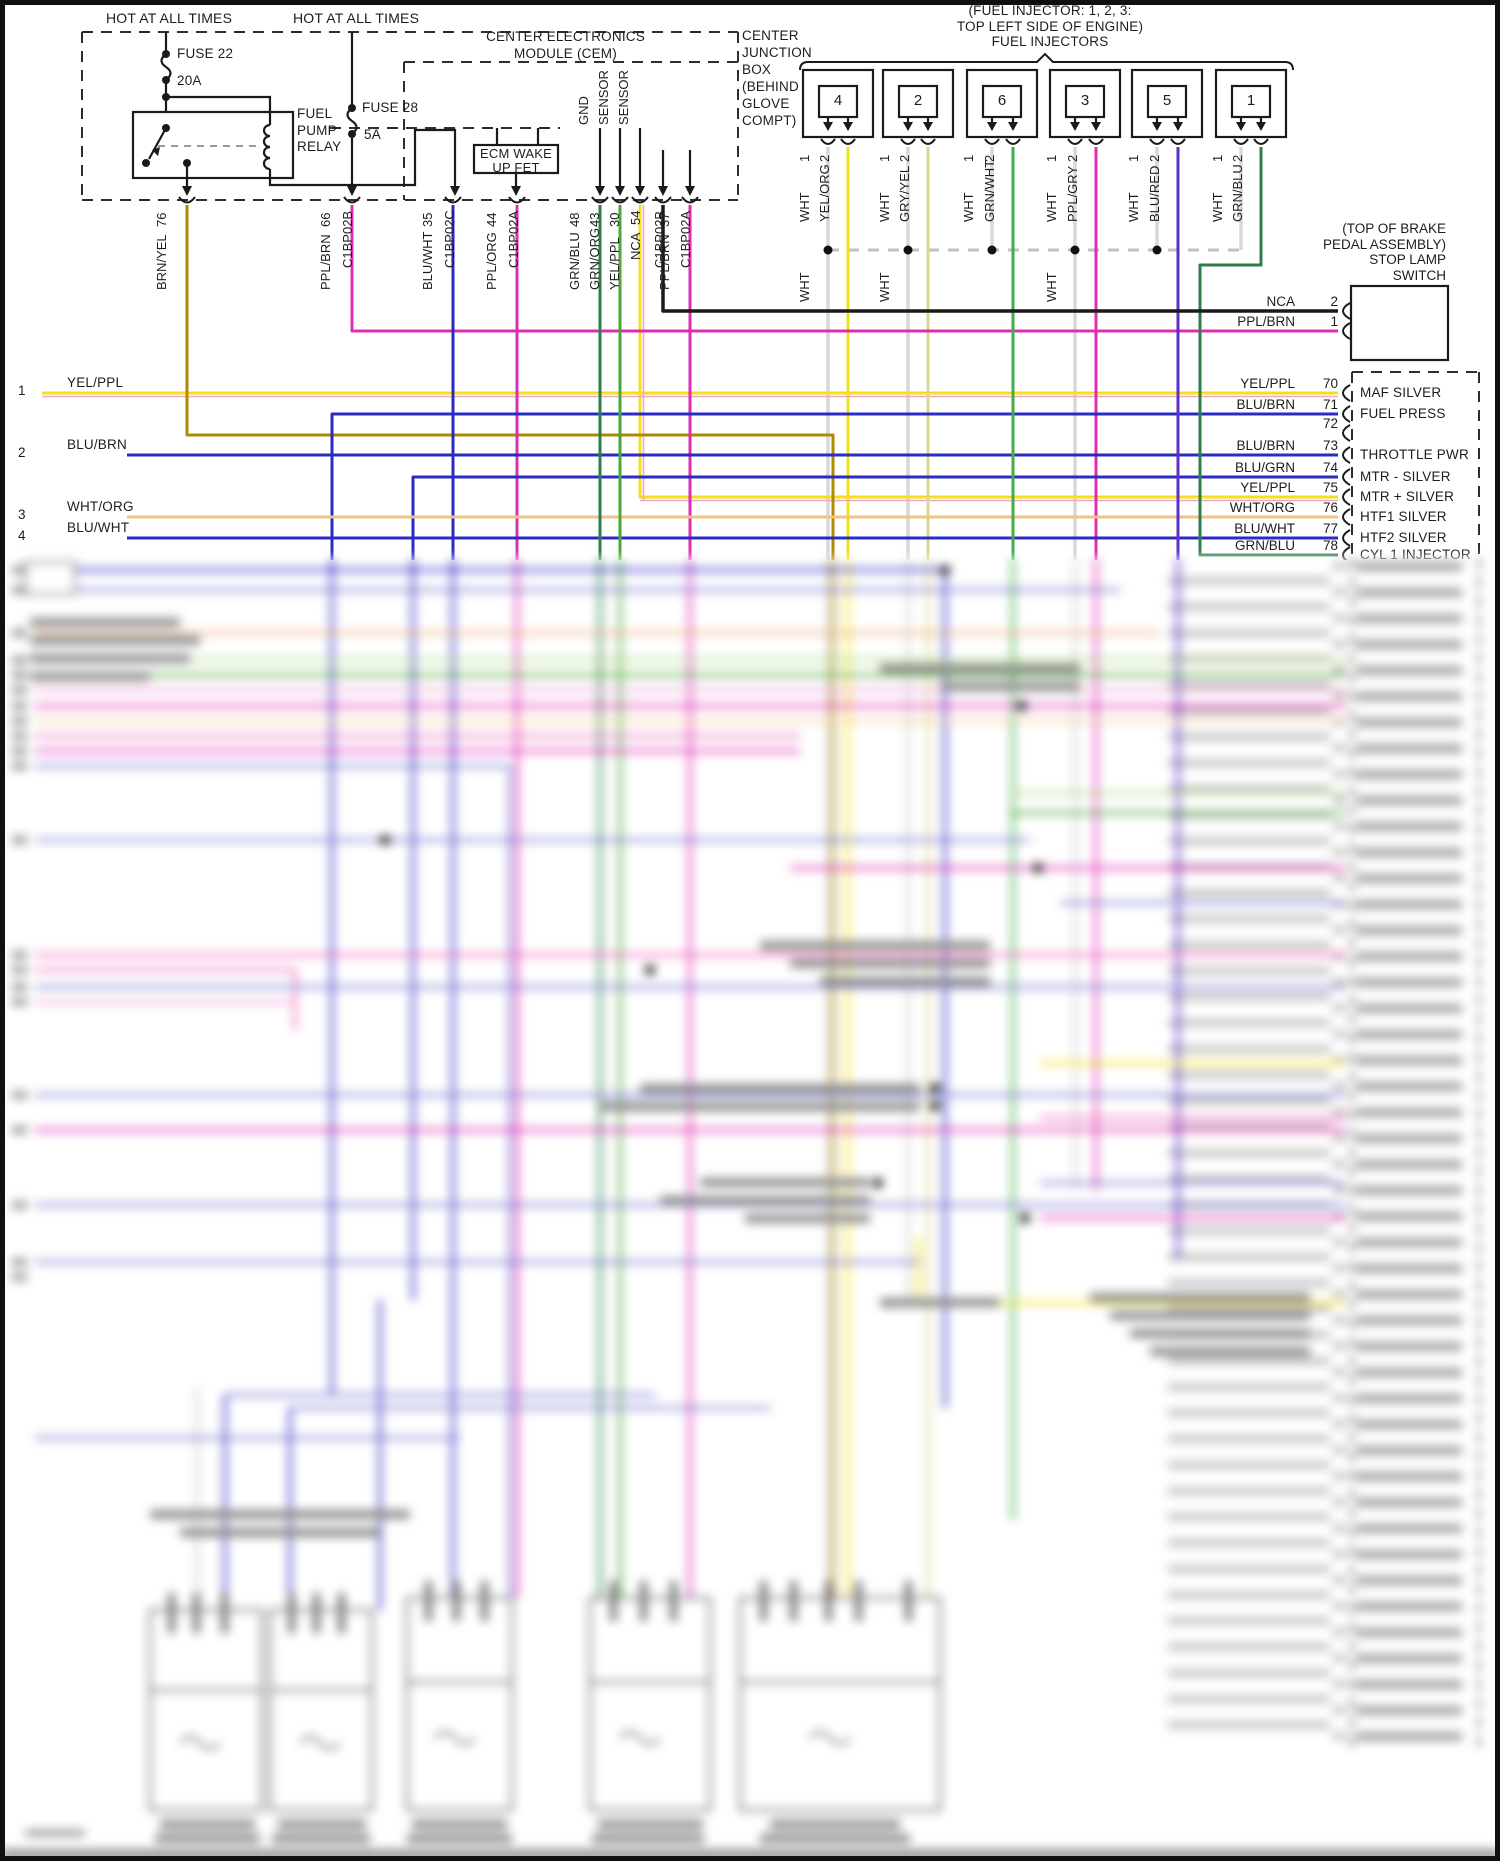  I want to click on relay-line2: PUMP, so click(317, 130).